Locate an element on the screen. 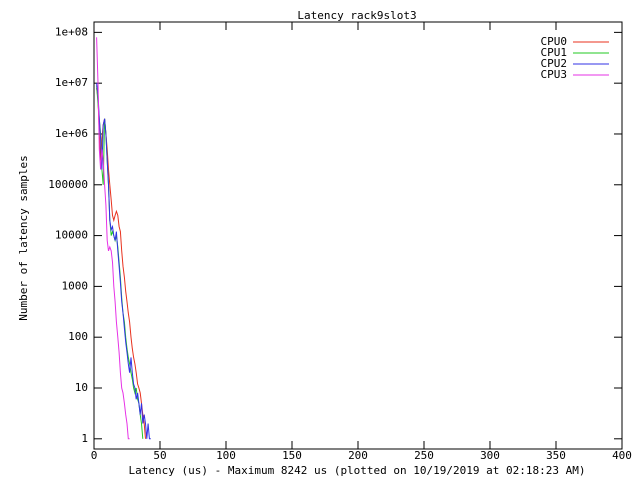  legend-label: CPU1 is located at coordinates (554, 52).